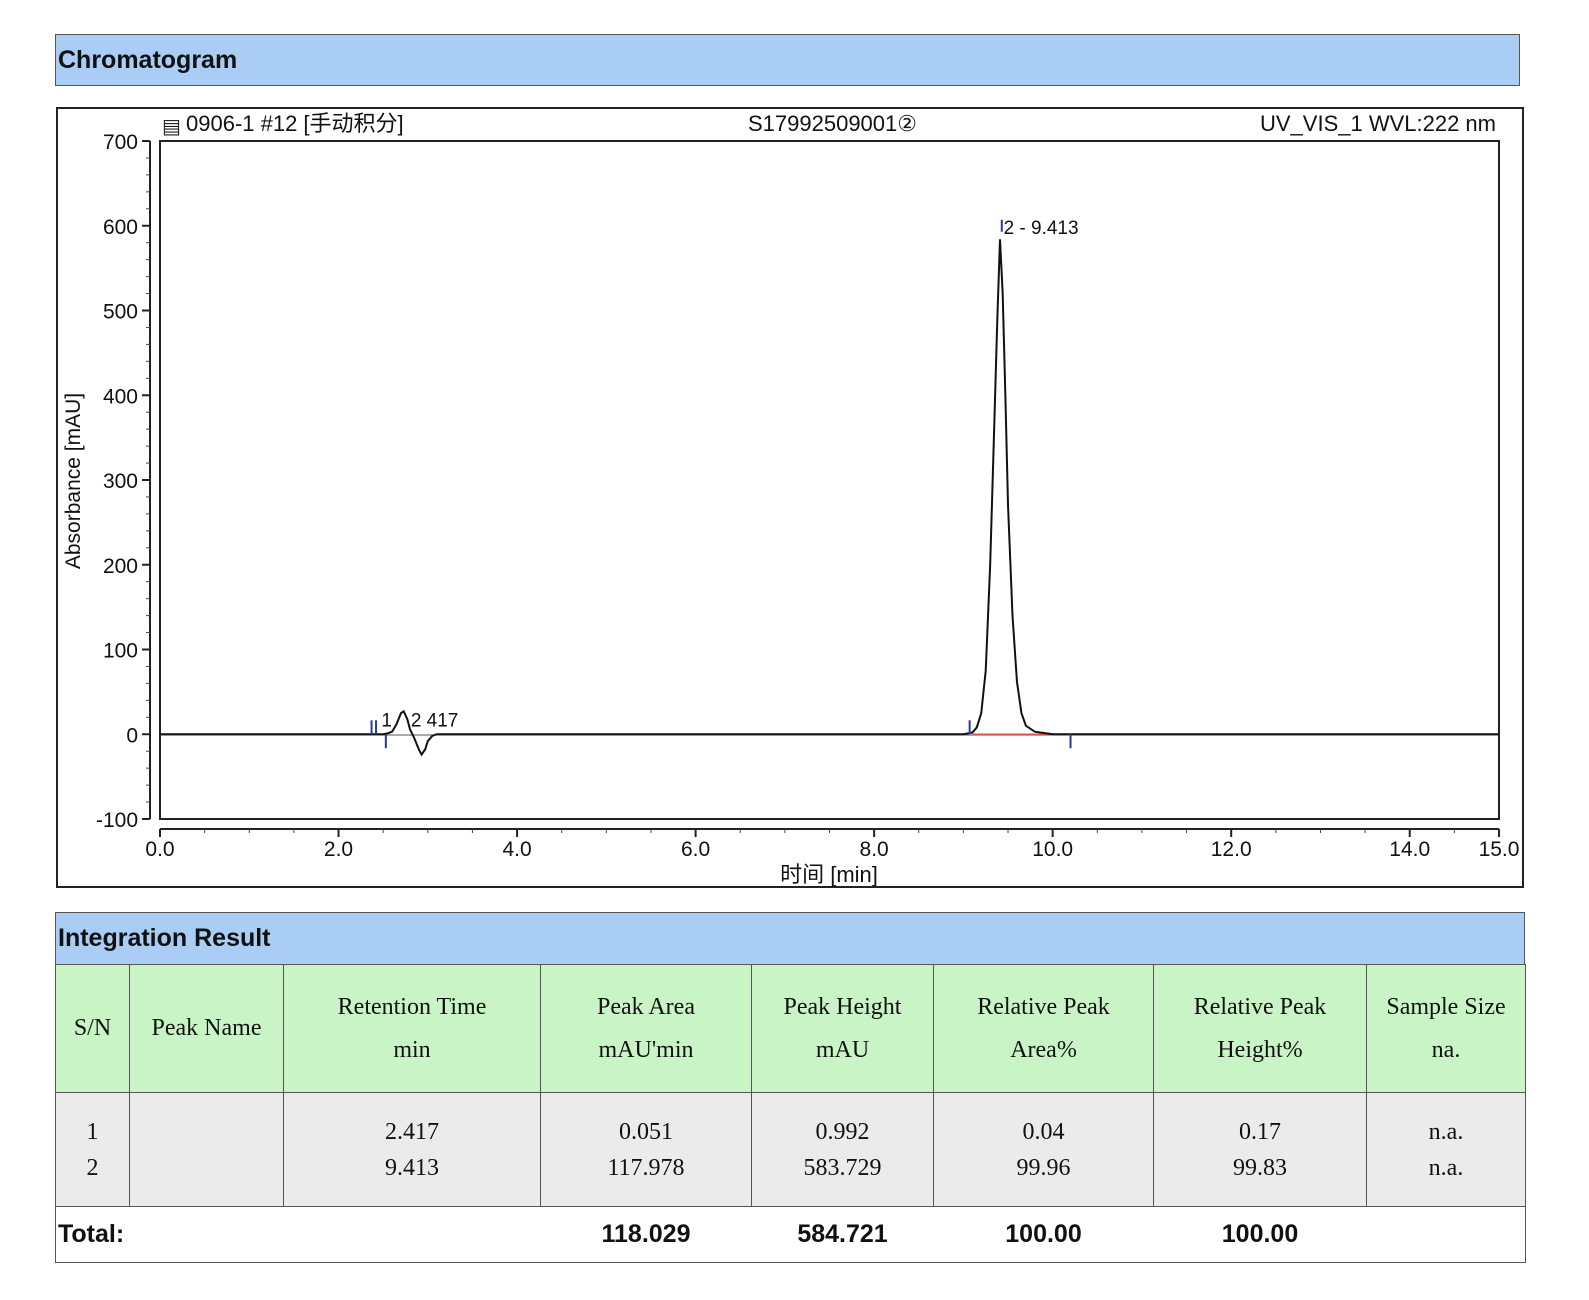 The height and width of the screenshot is (1300, 1589). What do you see at coordinates (1041, 228) in the screenshot?
I see `peak-label: 2 - 9.413` at bounding box center [1041, 228].